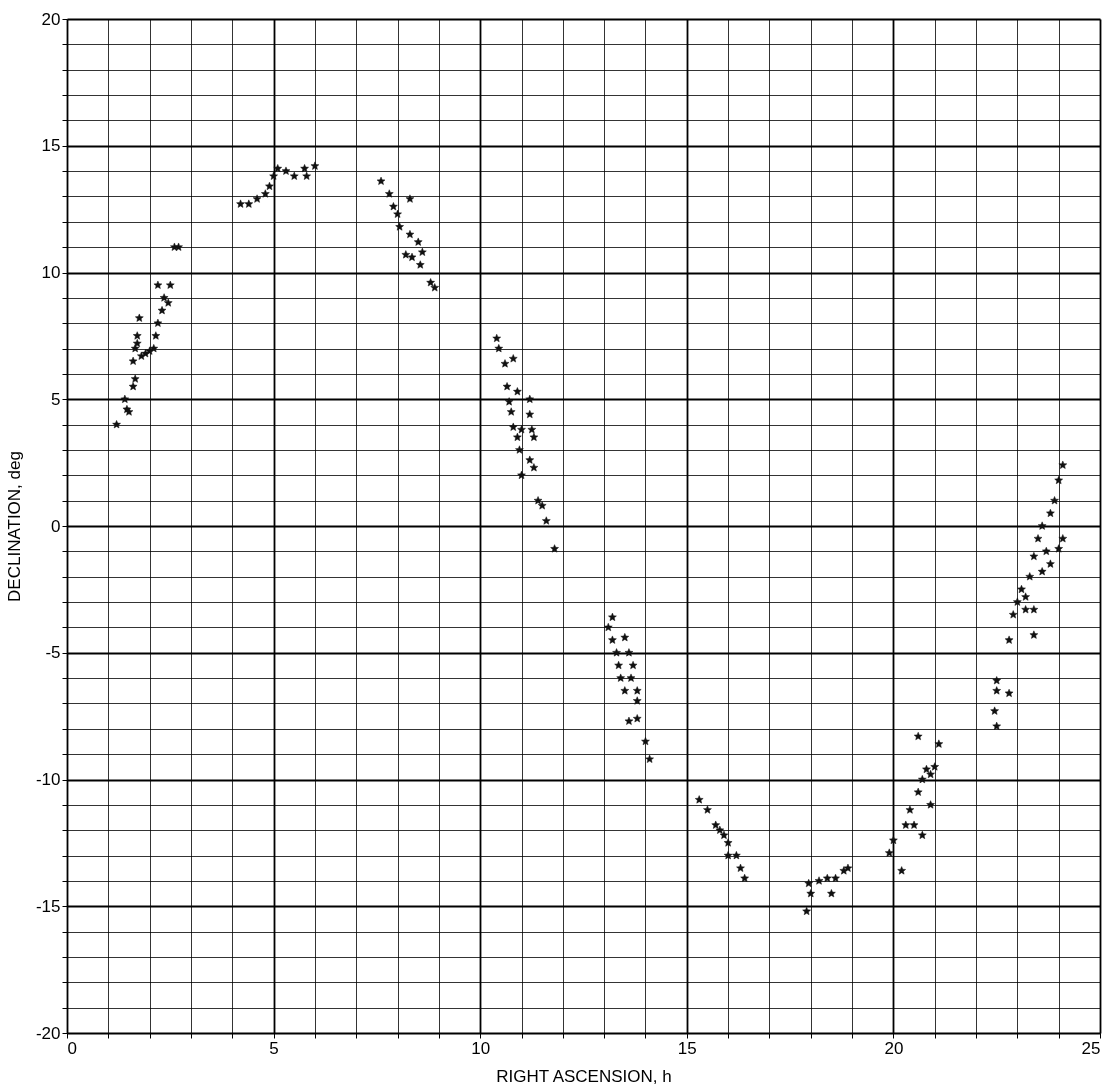 This screenshot has height=1092, width=1113. I want to click on y-tick-label: -15, so click(48, 906).